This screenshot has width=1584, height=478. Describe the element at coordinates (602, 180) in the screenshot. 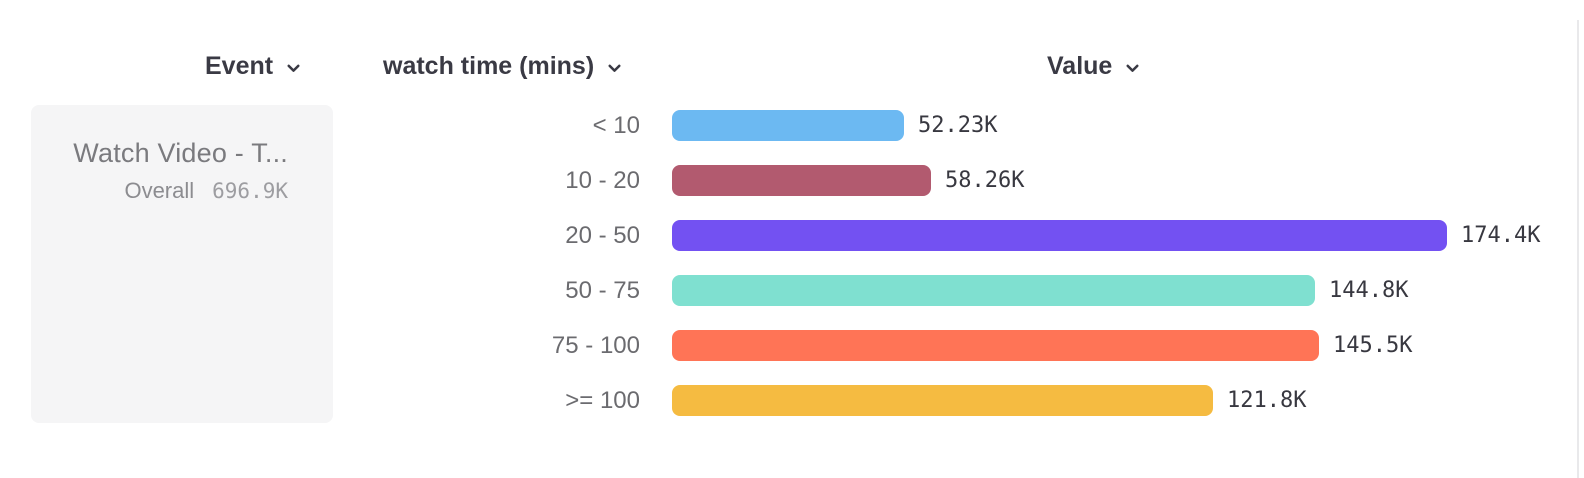

I see `bucket-label: 10 - 20` at that location.